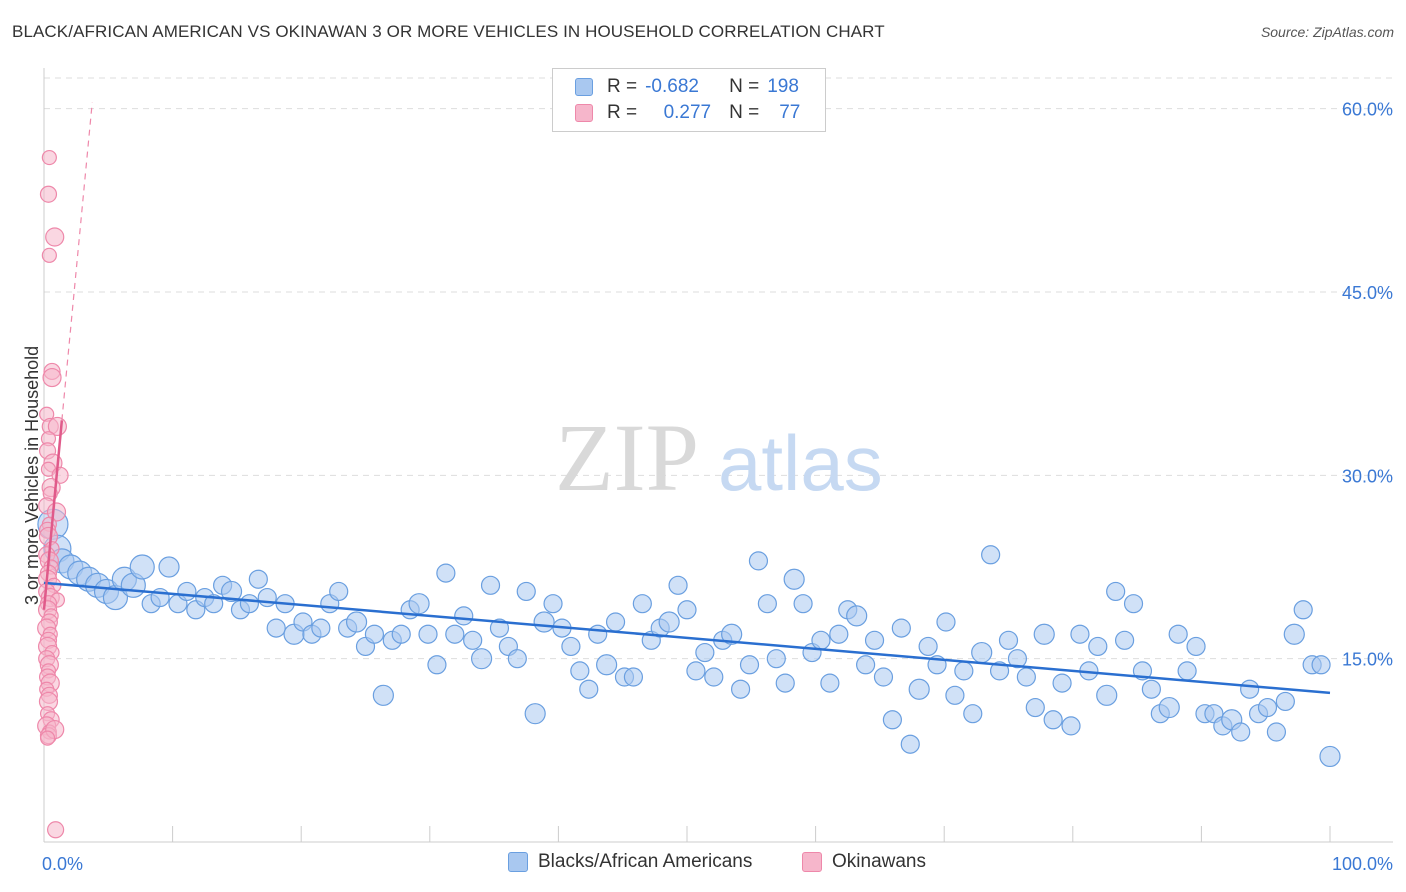 The image size is (1406, 892). I want to click on x-tick-label: 100.0%, so click(1362, 864).